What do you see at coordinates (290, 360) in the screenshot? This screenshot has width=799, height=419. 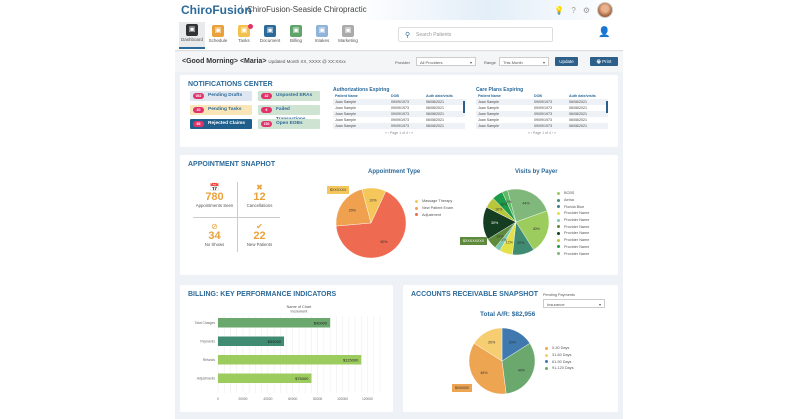 I see `bar-refunds` at bounding box center [290, 360].